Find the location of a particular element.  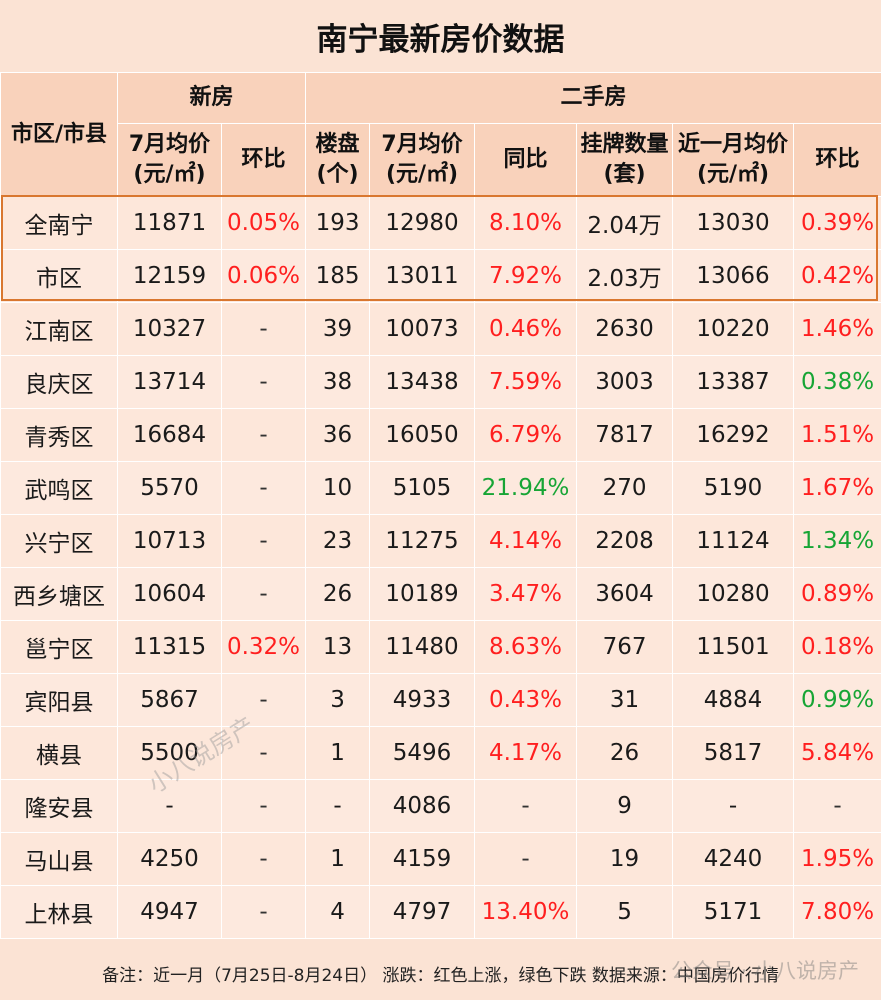

cell-sec-recent: 4240 is located at coordinates (733, 859).